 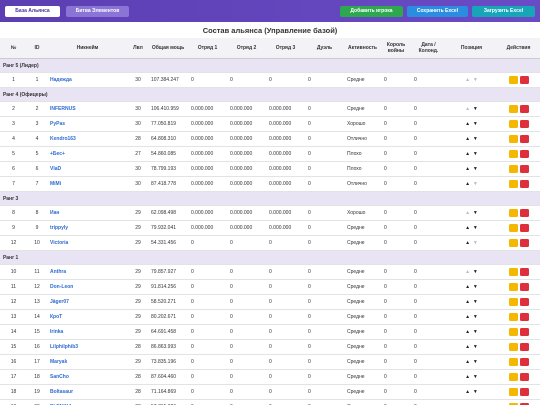 What do you see at coordinates (371, 11) in the screenshot?
I see `action-button: Добавить игрока` at bounding box center [371, 11].